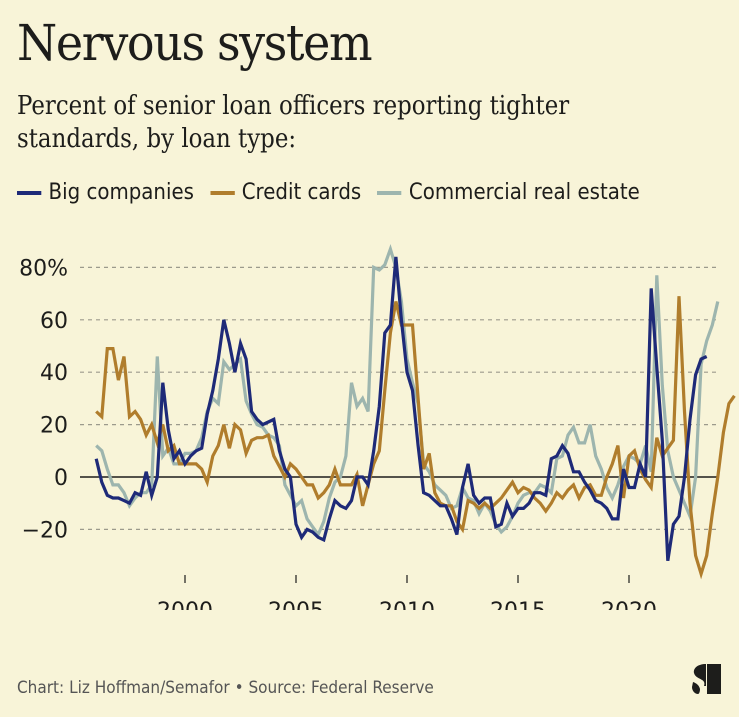  I want to click on y-axis-labels: 80% 60 40 20 0 −20, so click(43, 399).